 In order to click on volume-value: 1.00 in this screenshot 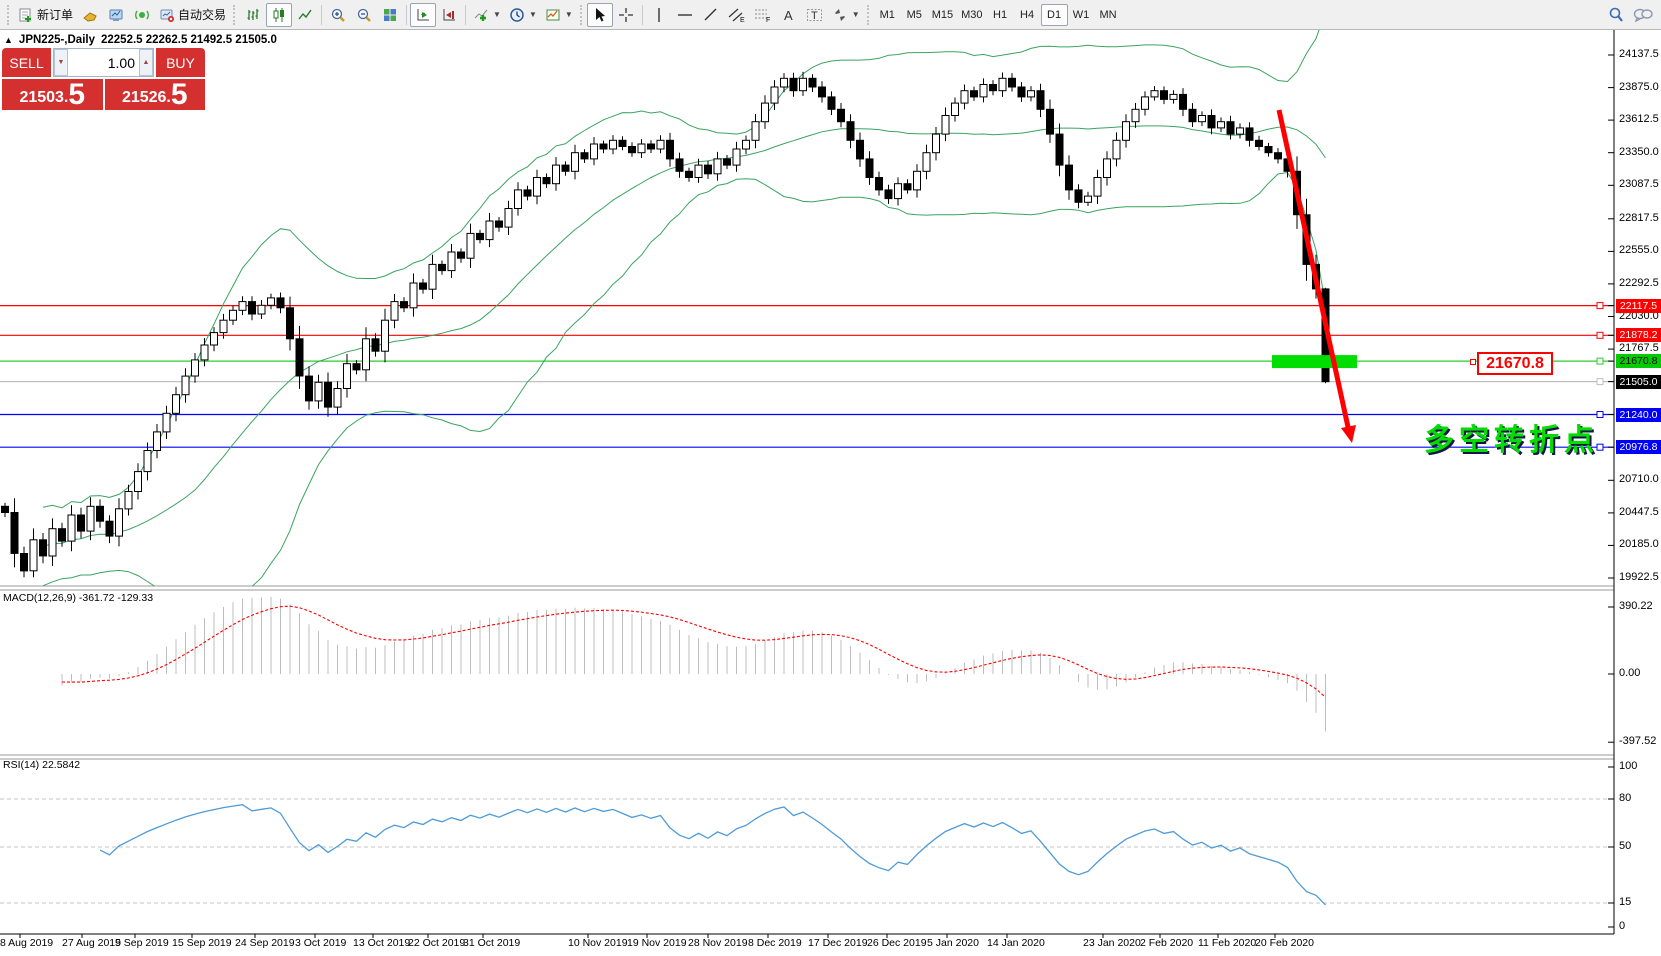, I will do `click(121, 62)`.